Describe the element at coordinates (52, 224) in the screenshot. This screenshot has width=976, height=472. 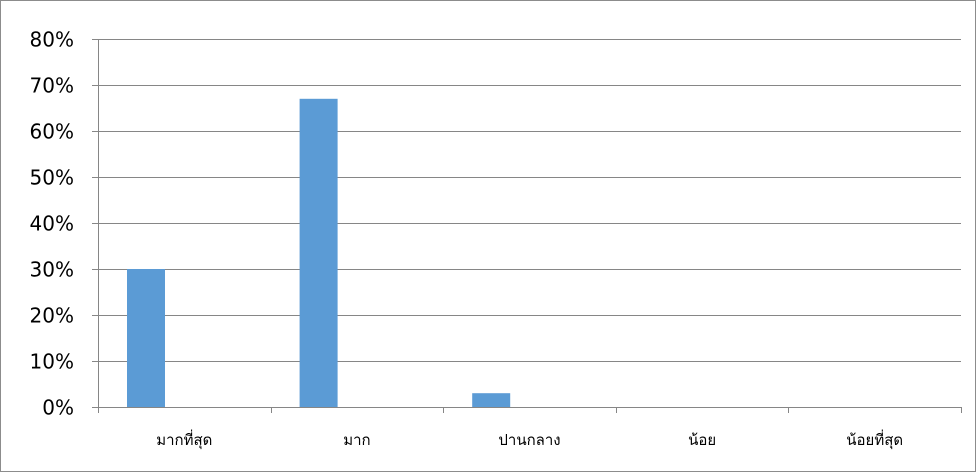
I see `y-tick-label: 40%` at that location.